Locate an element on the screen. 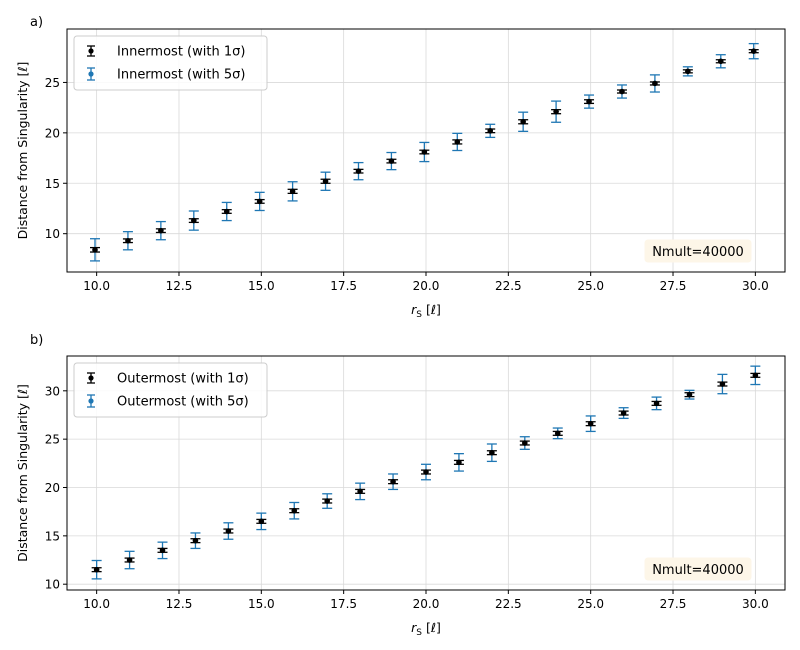 This screenshot has width=800, height=650. legend-label: Outermost (with 1σ) is located at coordinates (183, 379).